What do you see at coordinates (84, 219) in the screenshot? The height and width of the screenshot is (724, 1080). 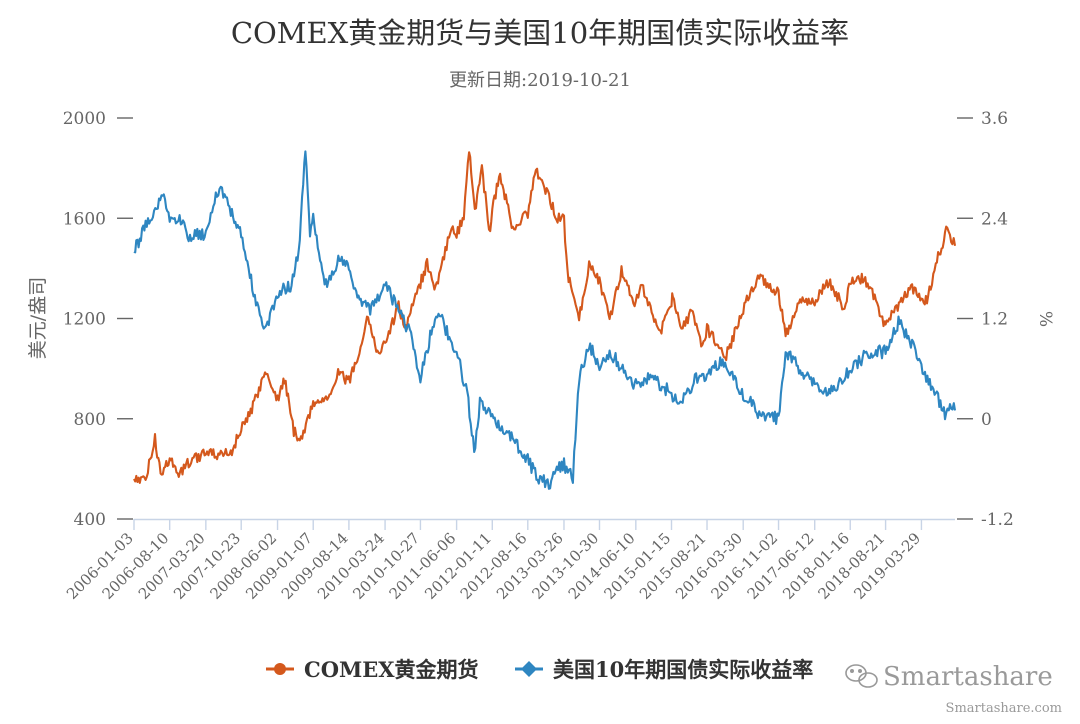 I see `y-left-tick-label: 1600` at bounding box center [84, 219].